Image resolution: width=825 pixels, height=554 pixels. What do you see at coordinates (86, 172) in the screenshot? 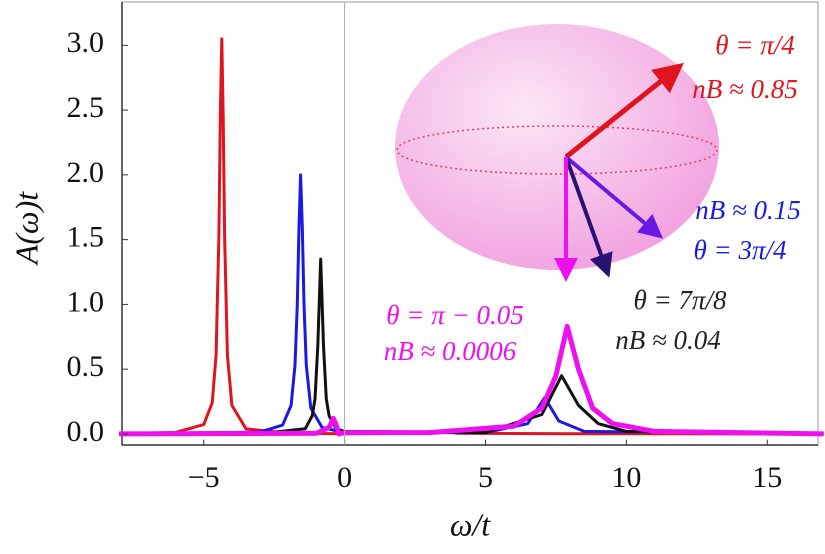
I see `y-tick-label: 2.0` at bounding box center [86, 172].